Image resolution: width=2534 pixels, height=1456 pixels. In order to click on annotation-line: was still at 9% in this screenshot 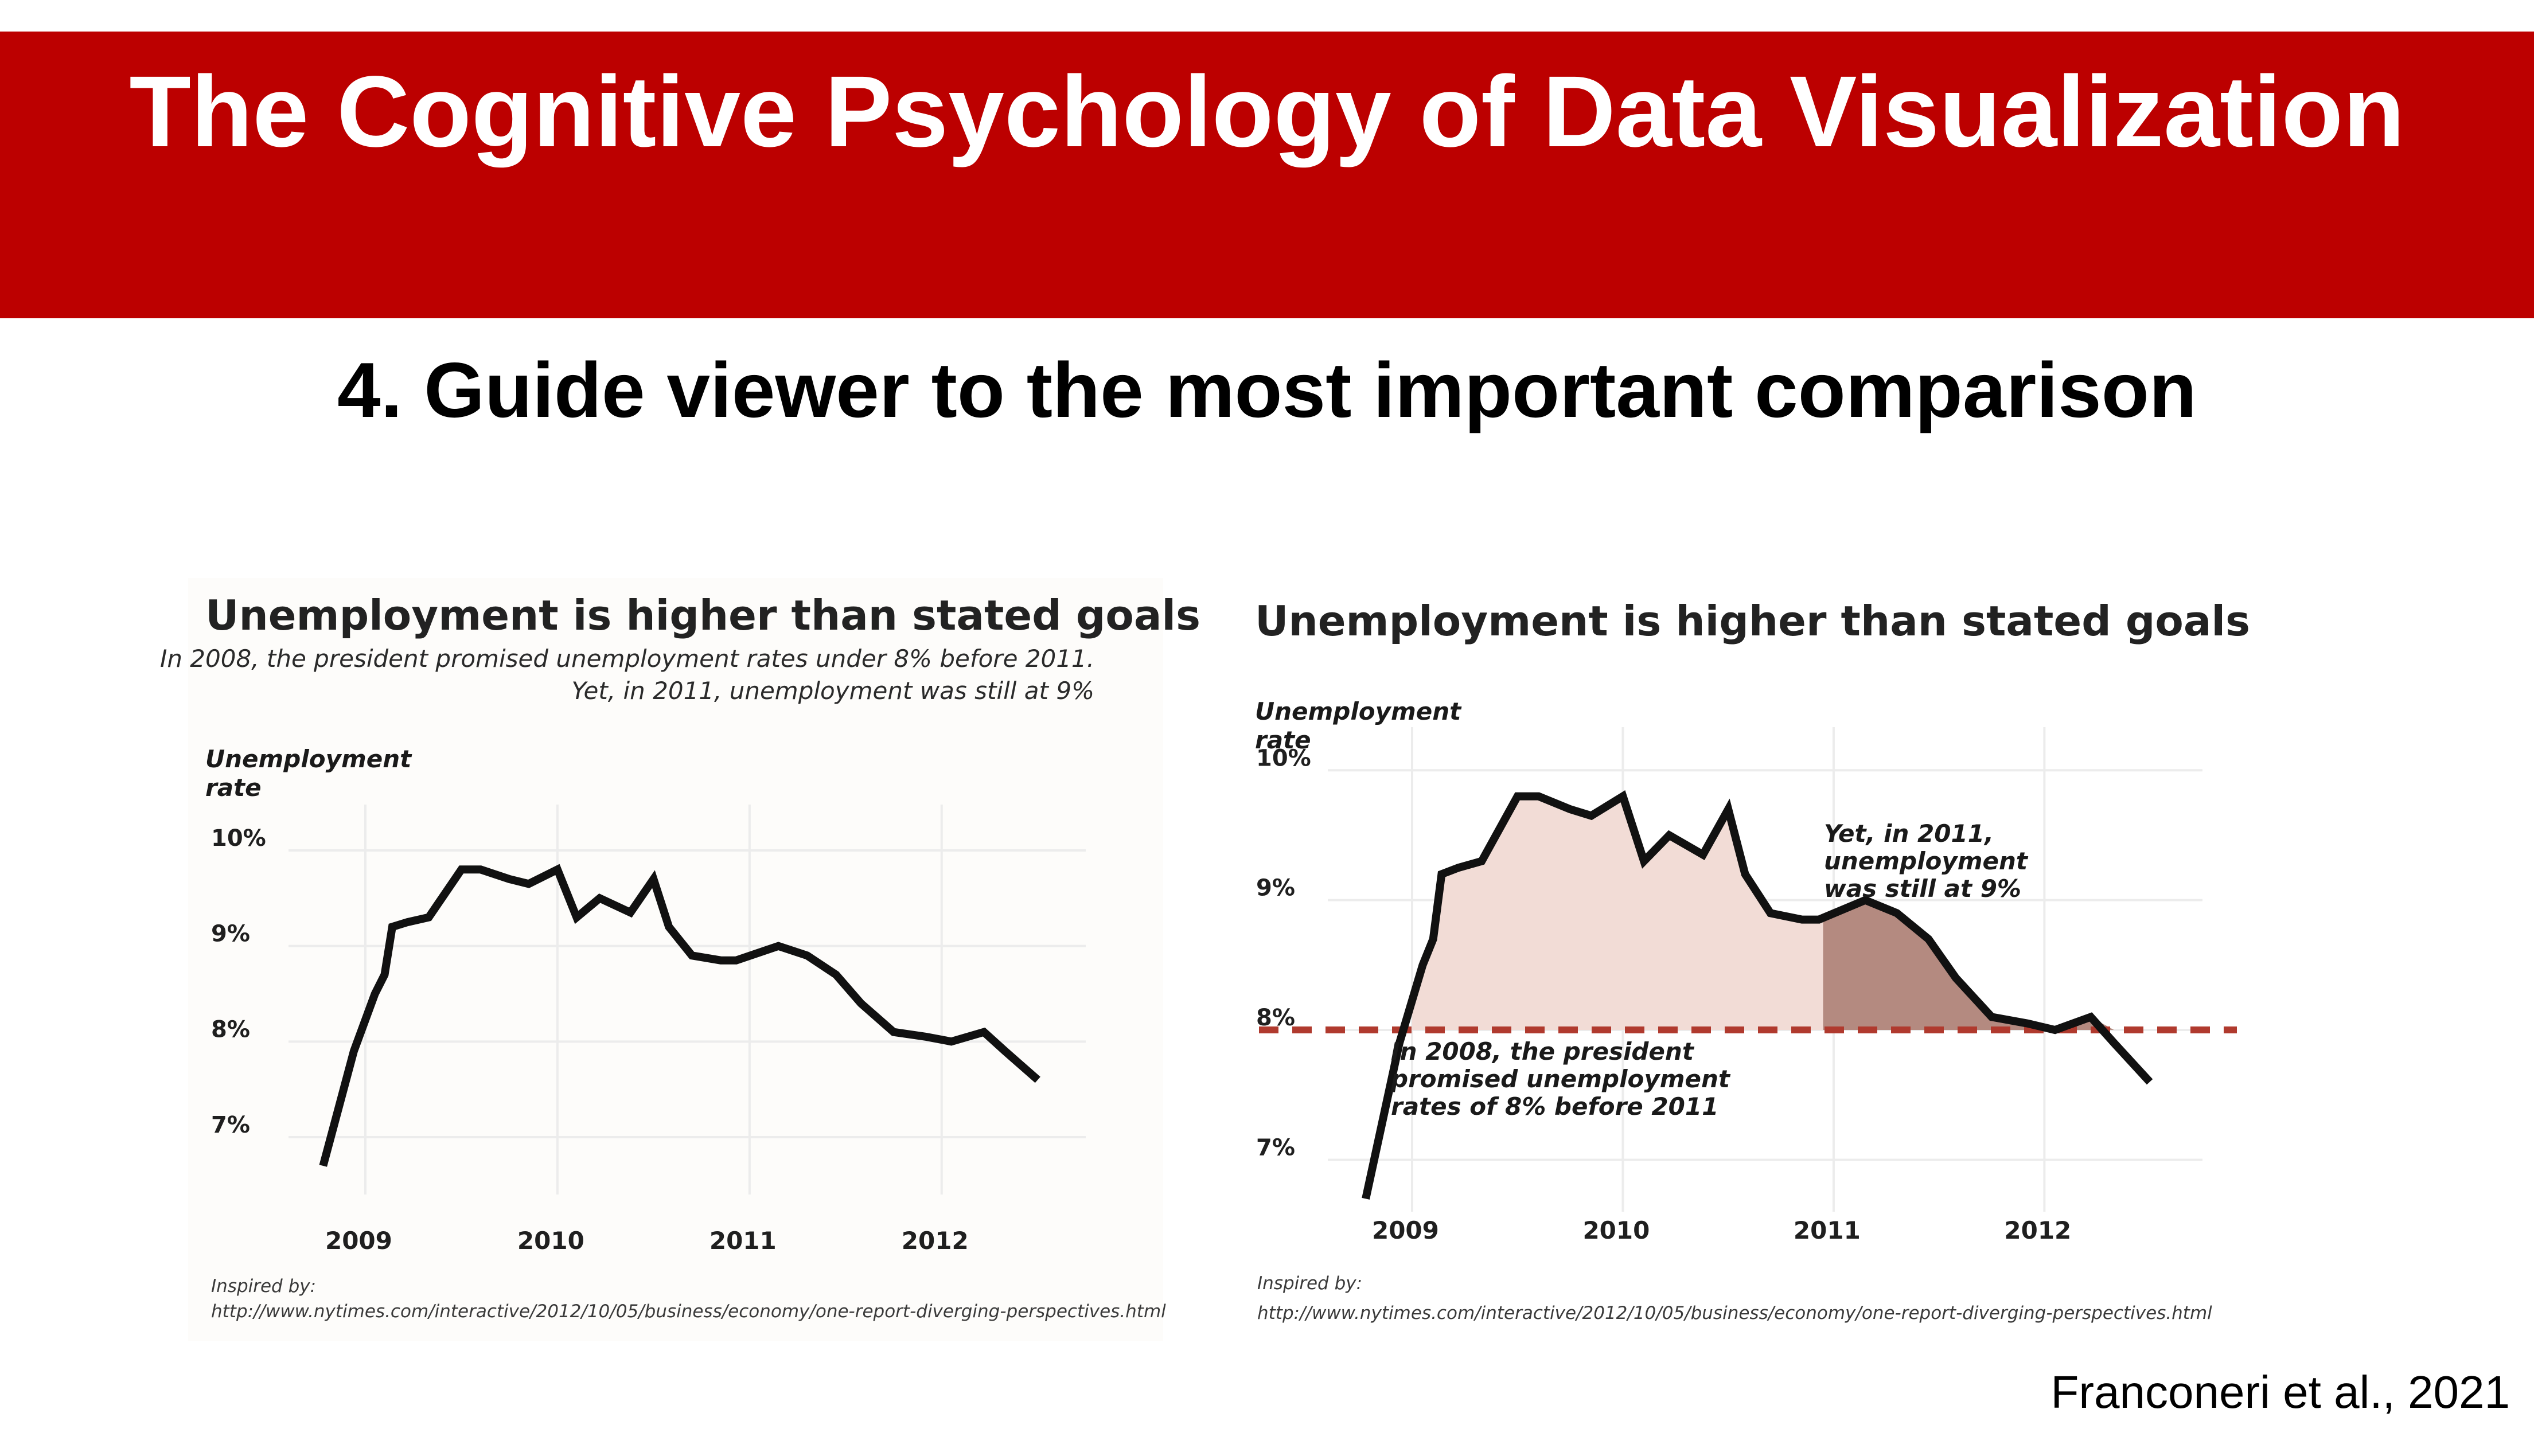, I will do `click(1922, 889)`.